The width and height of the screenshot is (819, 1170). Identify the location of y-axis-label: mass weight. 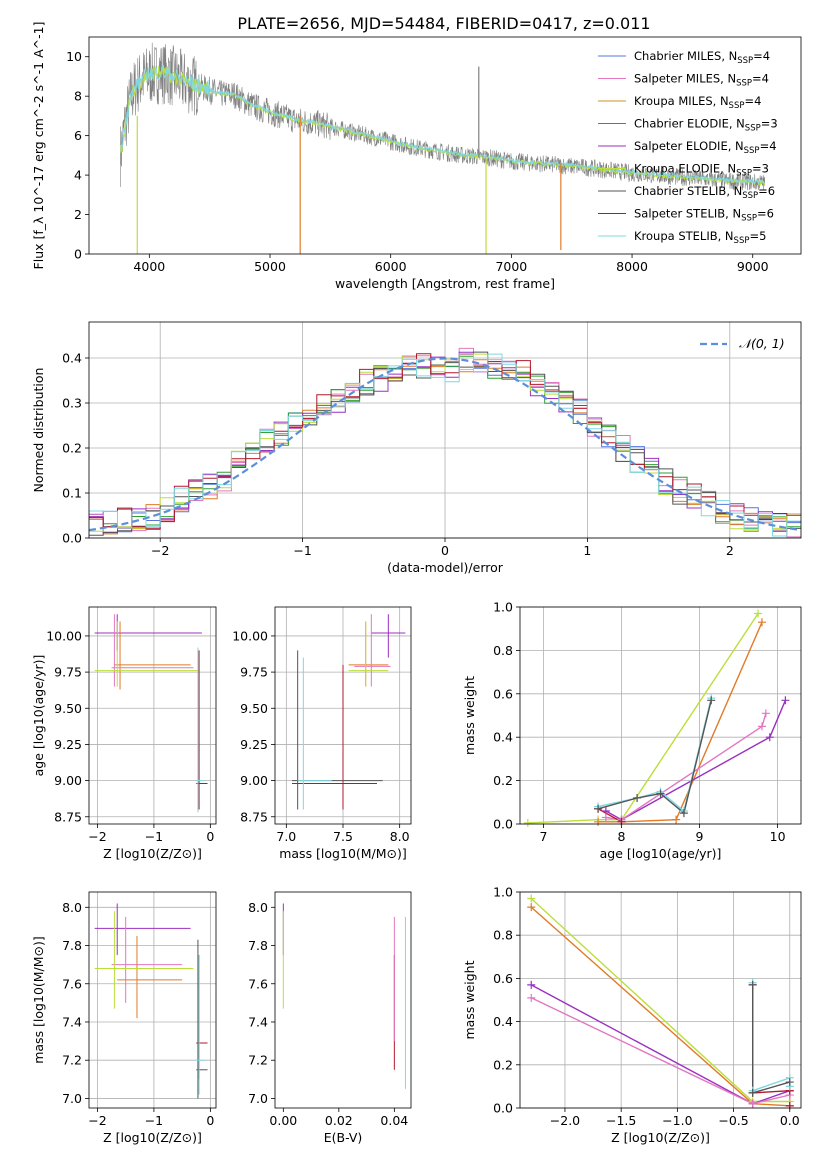
(469, 999).